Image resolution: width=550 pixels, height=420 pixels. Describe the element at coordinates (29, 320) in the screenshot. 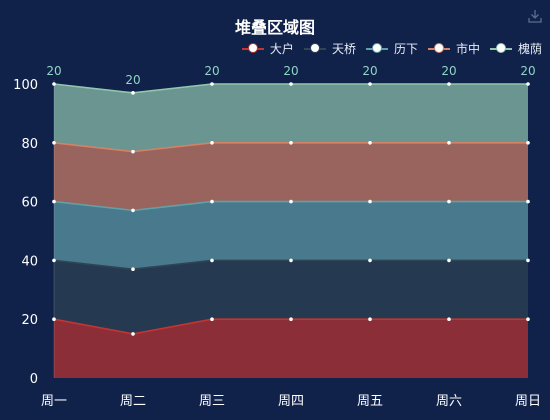

I see `y-tick-label: 20` at that location.